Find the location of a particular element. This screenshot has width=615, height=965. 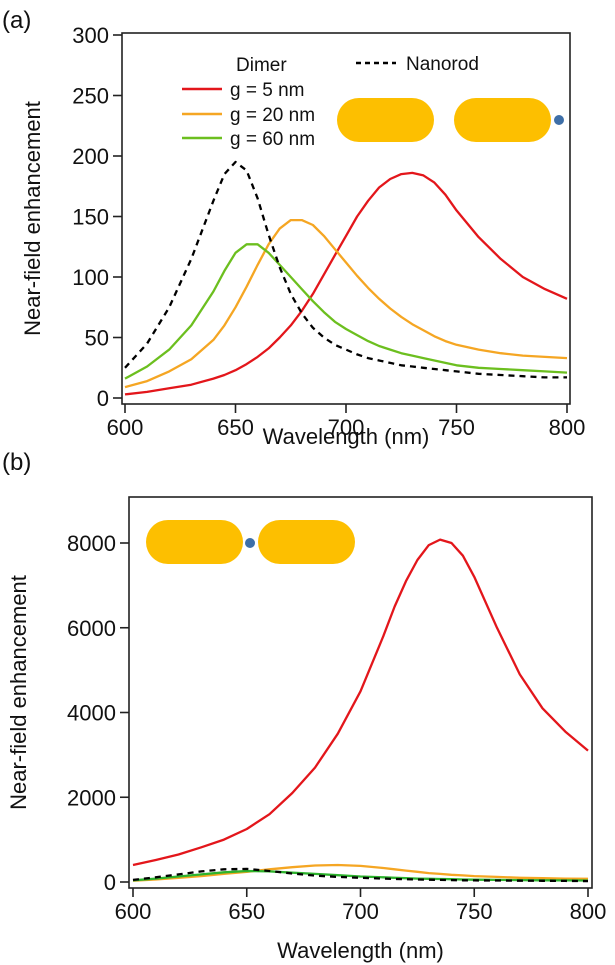

y-tick-label: 250 is located at coordinates (90, 96).